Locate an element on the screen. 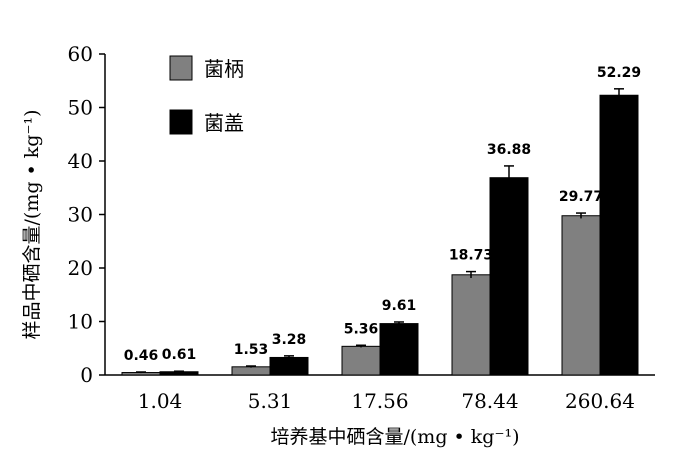 The width and height of the screenshot is (700, 458). value-label: 5.36 is located at coordinates (361, 329).